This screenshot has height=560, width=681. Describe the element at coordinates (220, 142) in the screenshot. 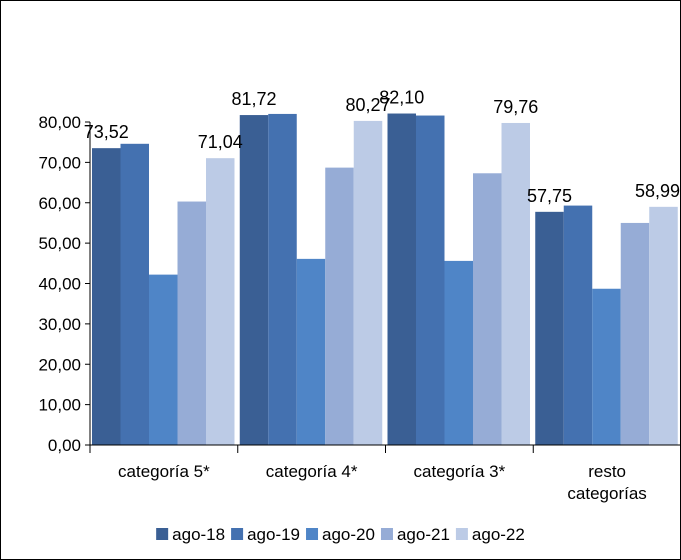

I see `data-label: 71,04` at that location.